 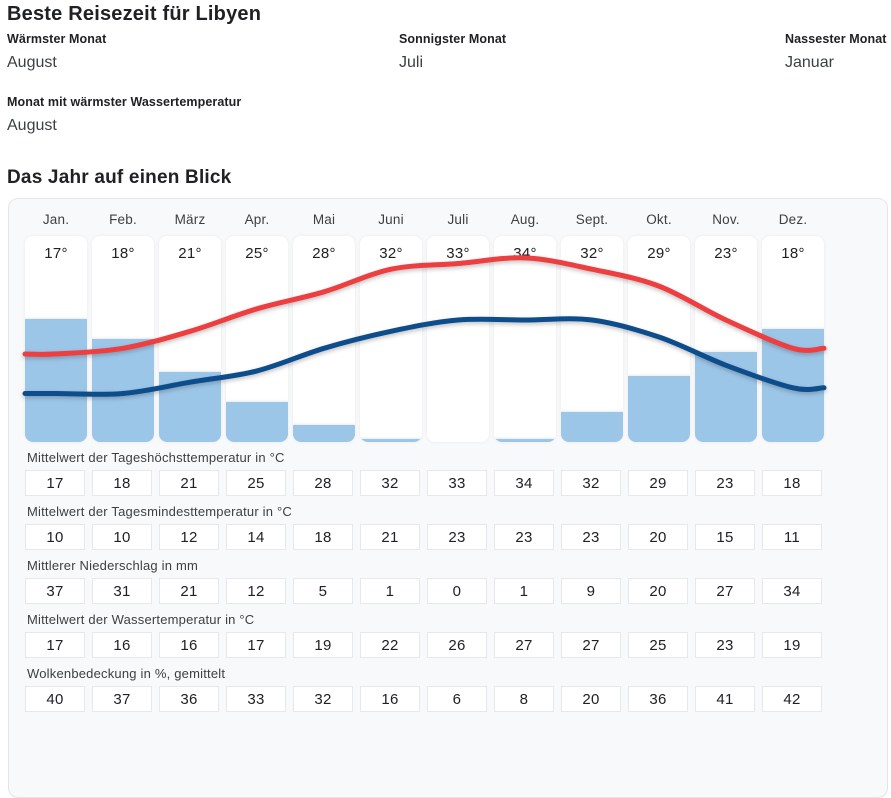 What do you see at coordinates (726, 339) in the screenshot?
I see `month-column: 23°` at bounding box center [726, 339].